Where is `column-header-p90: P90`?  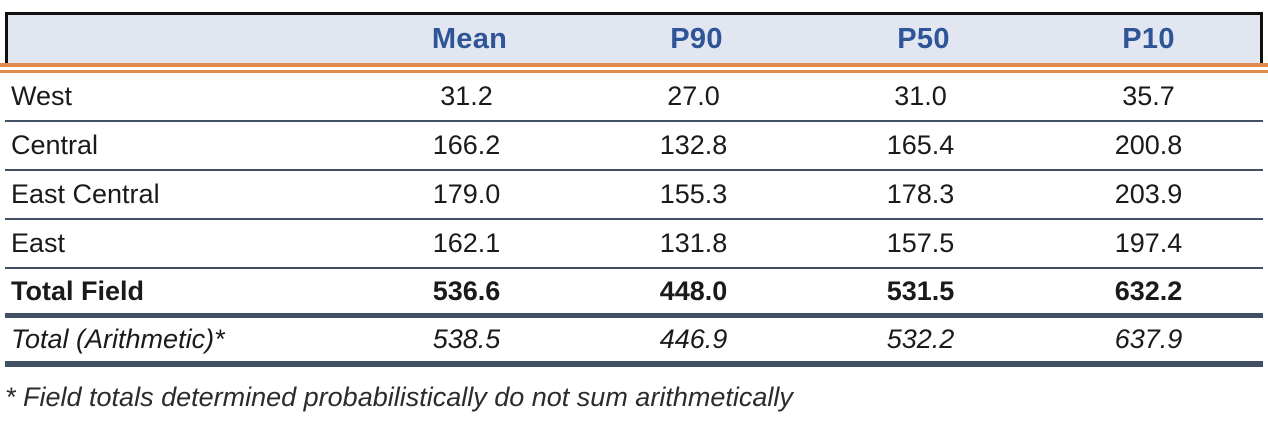
column-header-p90: P90 is located at coordinates (696, 38).